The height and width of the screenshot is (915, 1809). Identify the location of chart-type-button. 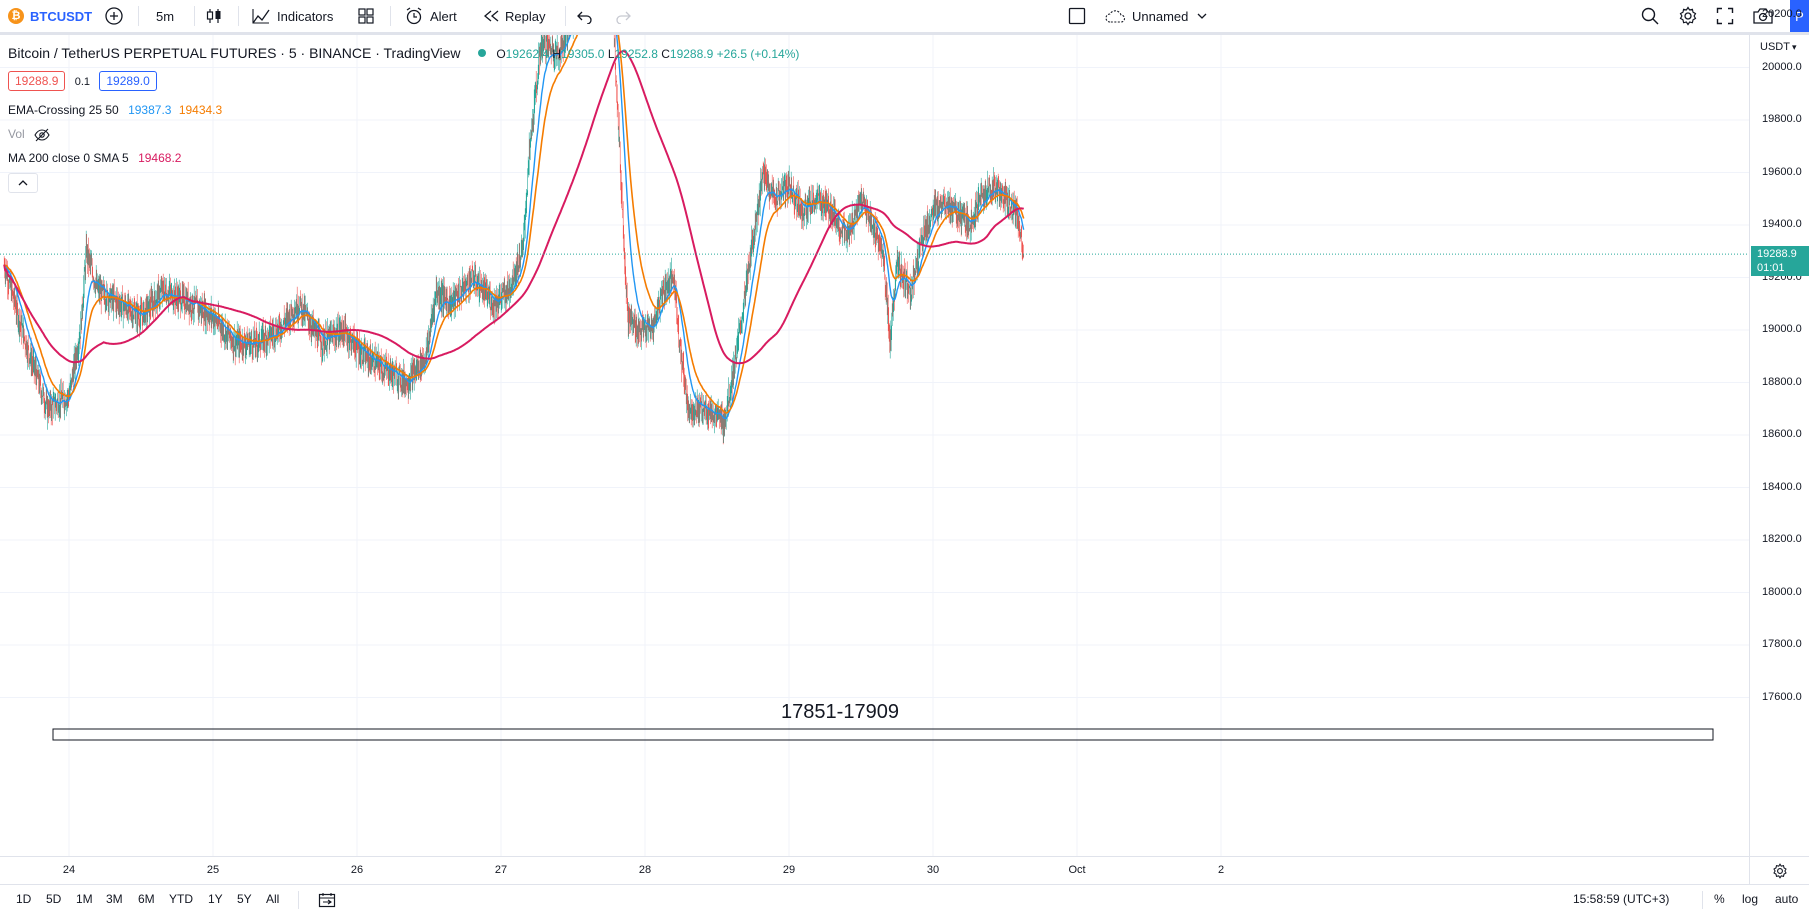
(214, 16).